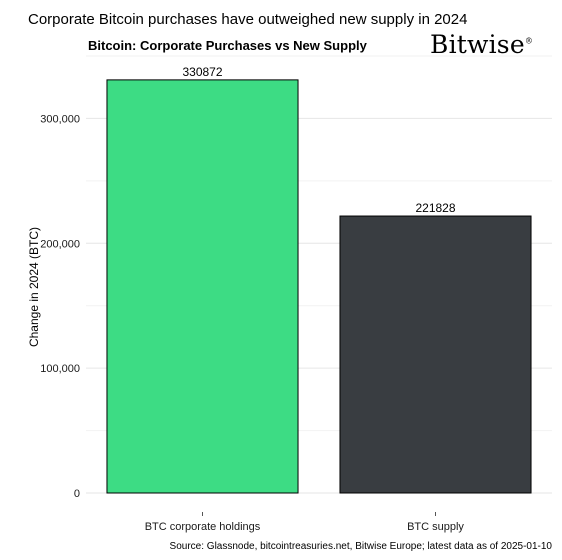  What do you see at coordinates (202, 72) in the screenshot?
I see `data-label: 330872` at bounding box center [202, 72].